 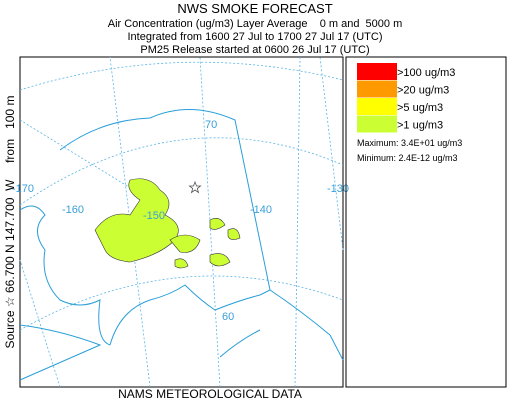 I want to click on legend-label: >5 ug/m3, so click(x=420, y=108).